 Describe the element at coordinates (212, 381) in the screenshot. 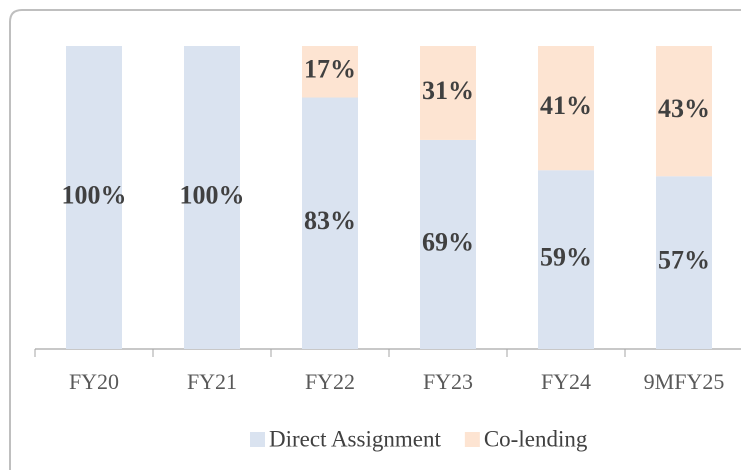

I see `x-tick-label: FY21` at that location.